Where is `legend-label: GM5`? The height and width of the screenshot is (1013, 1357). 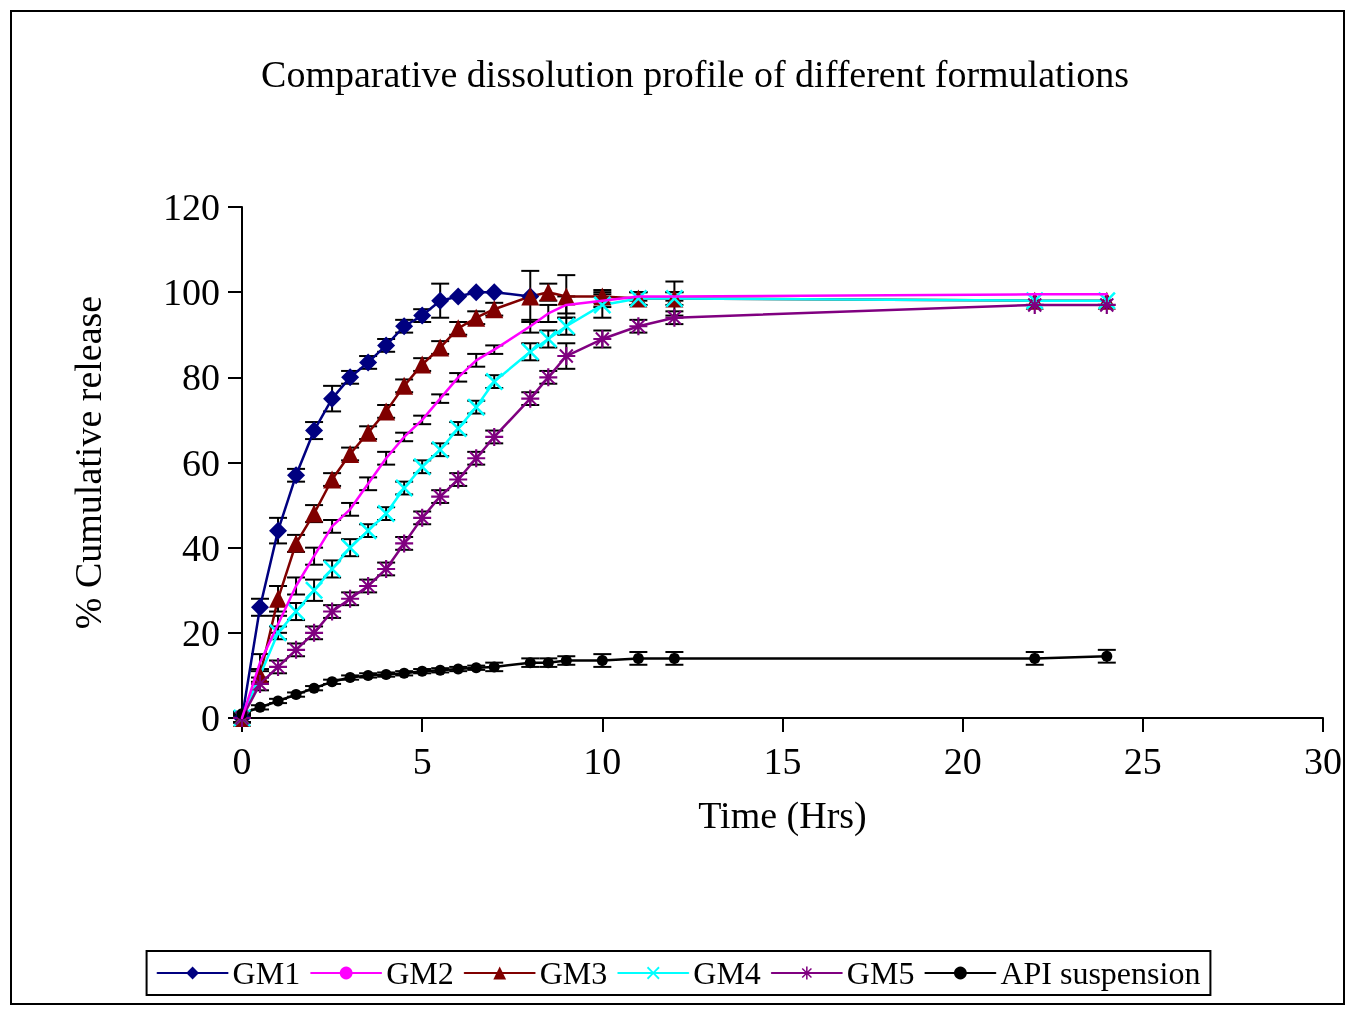
legend-label: GM5 is located at coordinates (880, 973).